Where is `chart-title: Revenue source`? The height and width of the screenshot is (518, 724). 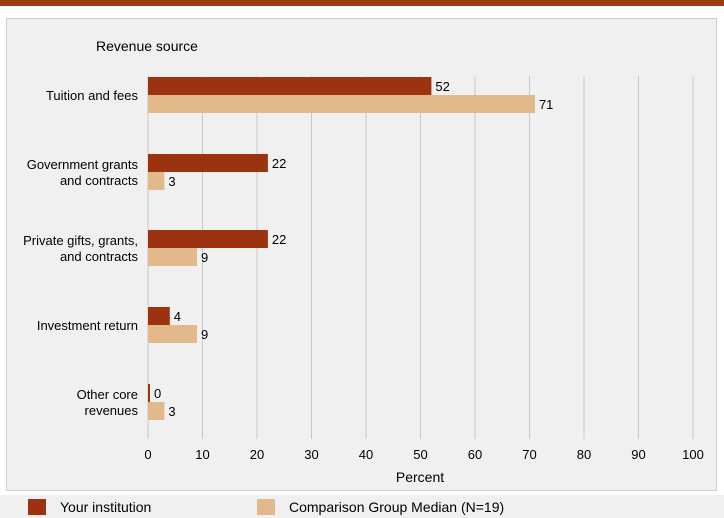 chart-title: Revenue source is located at coordinates (147, 46).